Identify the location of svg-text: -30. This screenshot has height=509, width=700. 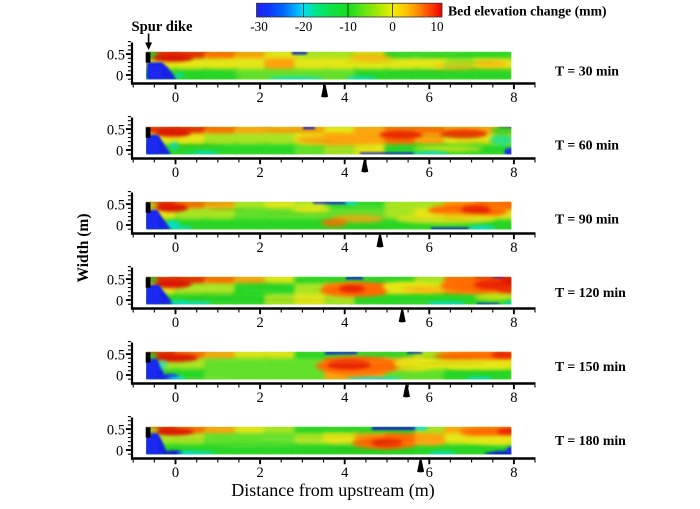
(259, 26).